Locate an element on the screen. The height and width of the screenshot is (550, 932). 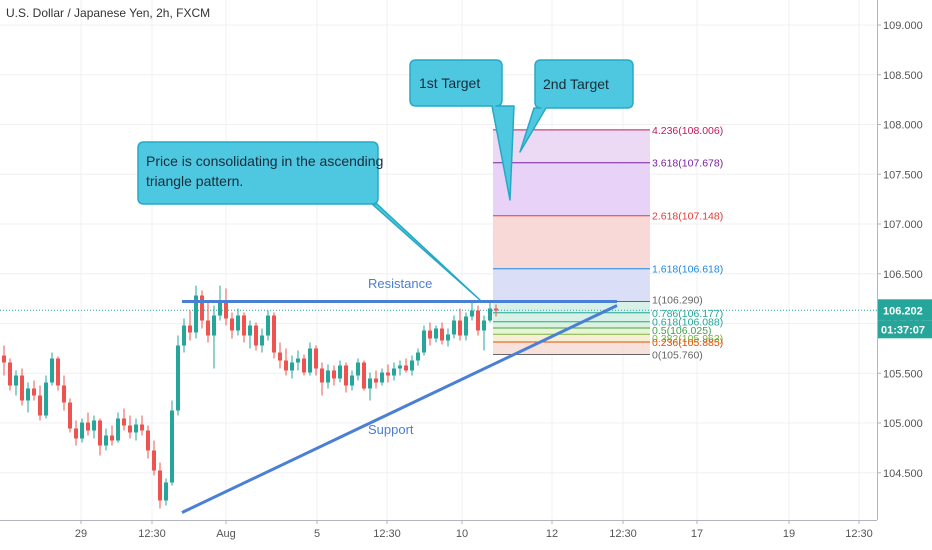
x-tick-label: 19 is located at coordinates (789, 534).